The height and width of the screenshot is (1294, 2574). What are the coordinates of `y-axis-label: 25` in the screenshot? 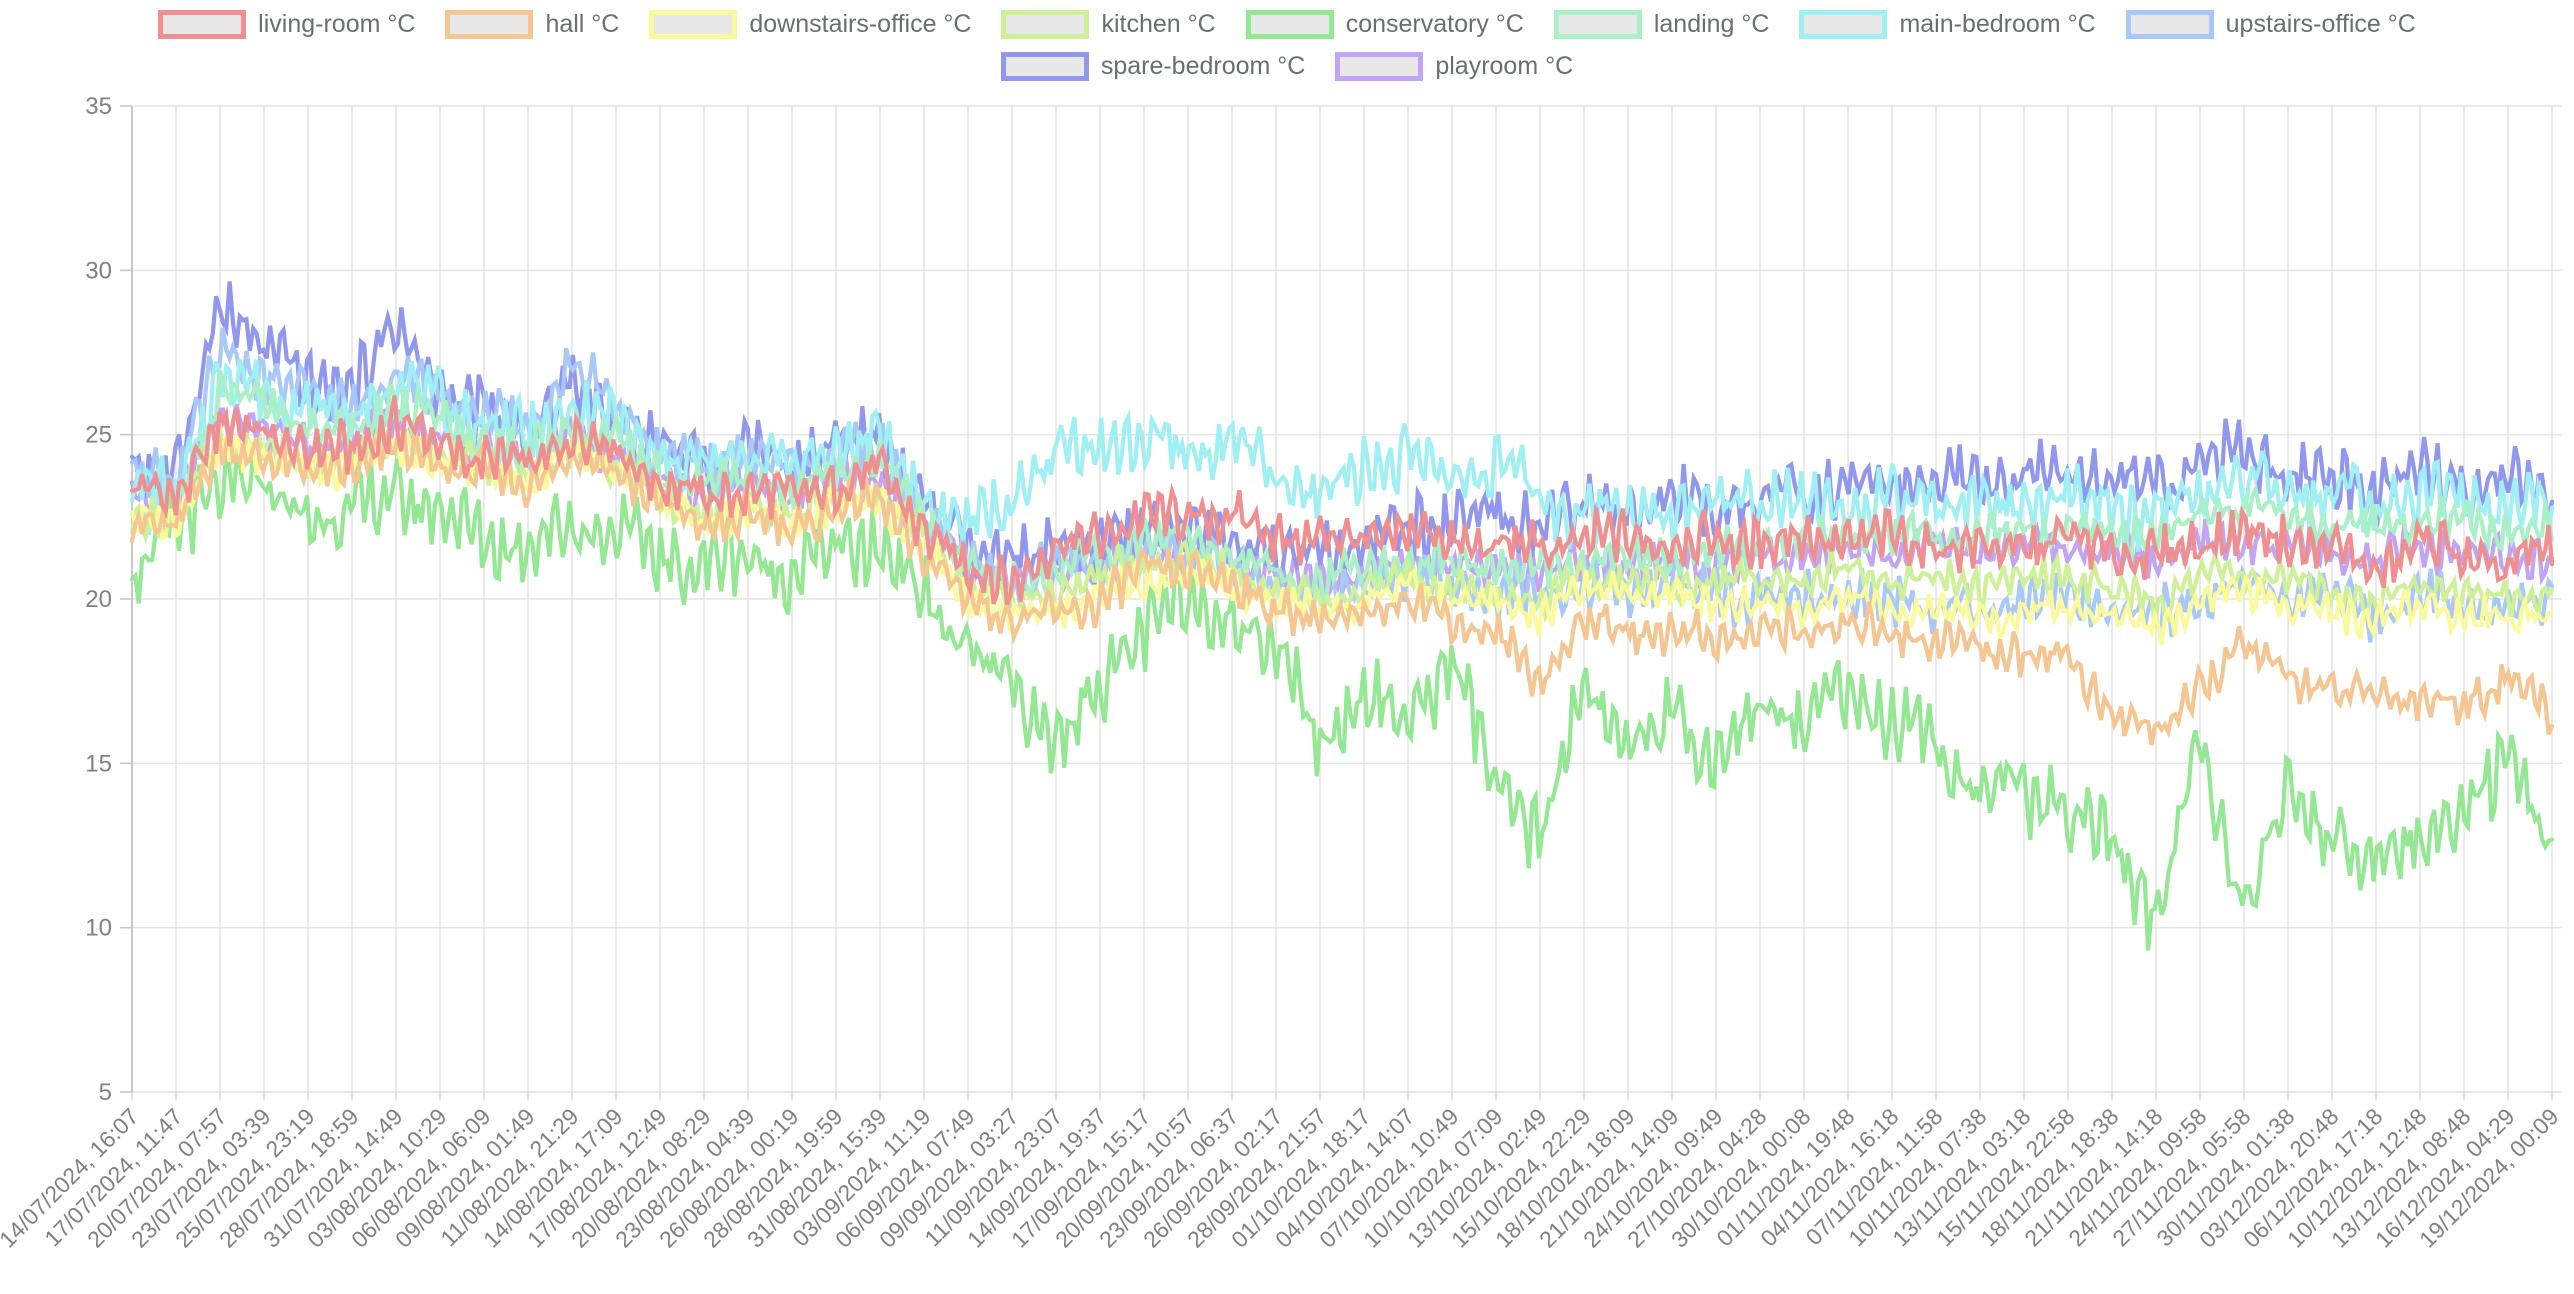 It's located at (98, 435).